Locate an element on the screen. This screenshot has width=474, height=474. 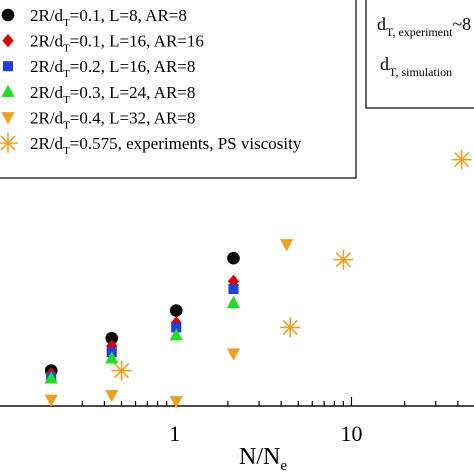
annotation-frame is located at coordinates (419, 54).